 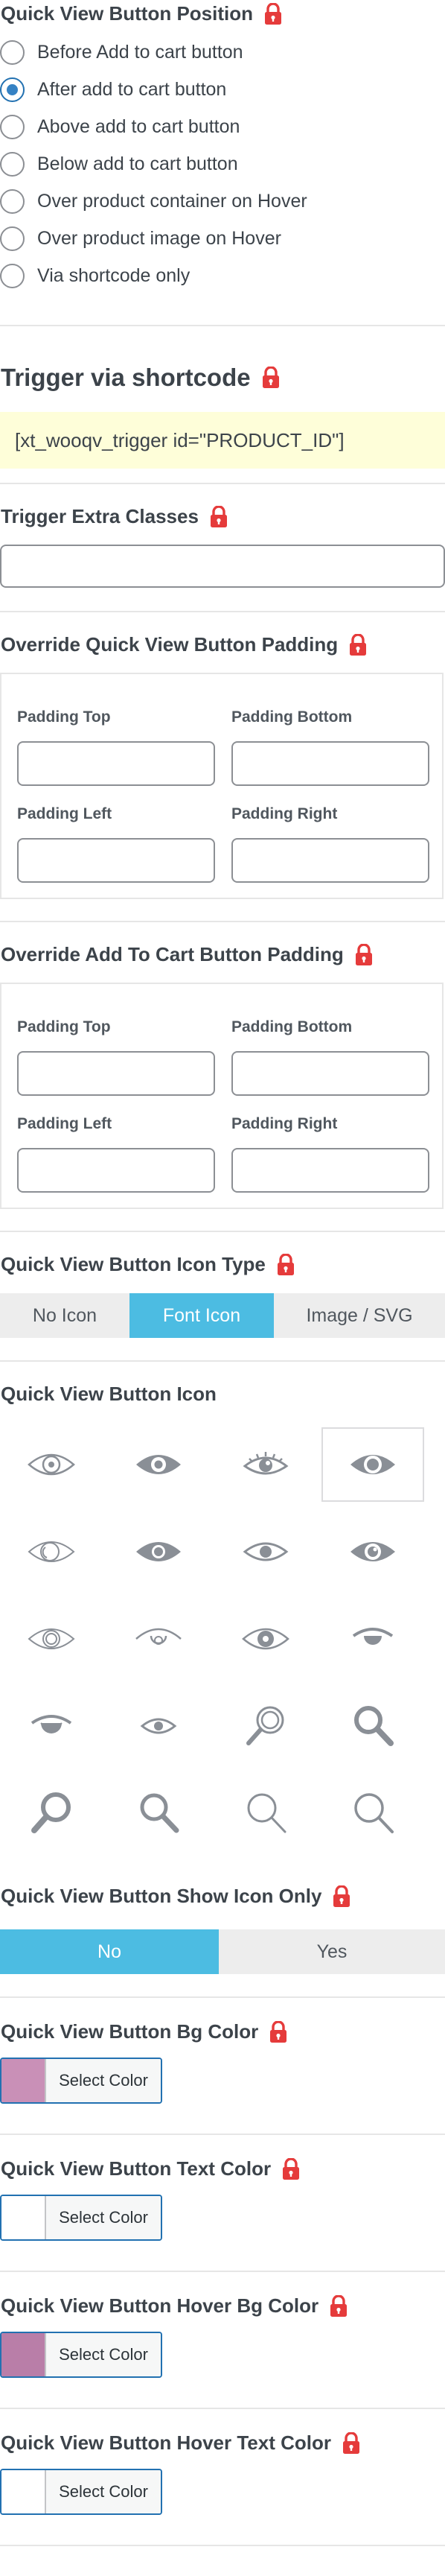 I want to click on eye-solid-icon, so click(x=158, y=1465).